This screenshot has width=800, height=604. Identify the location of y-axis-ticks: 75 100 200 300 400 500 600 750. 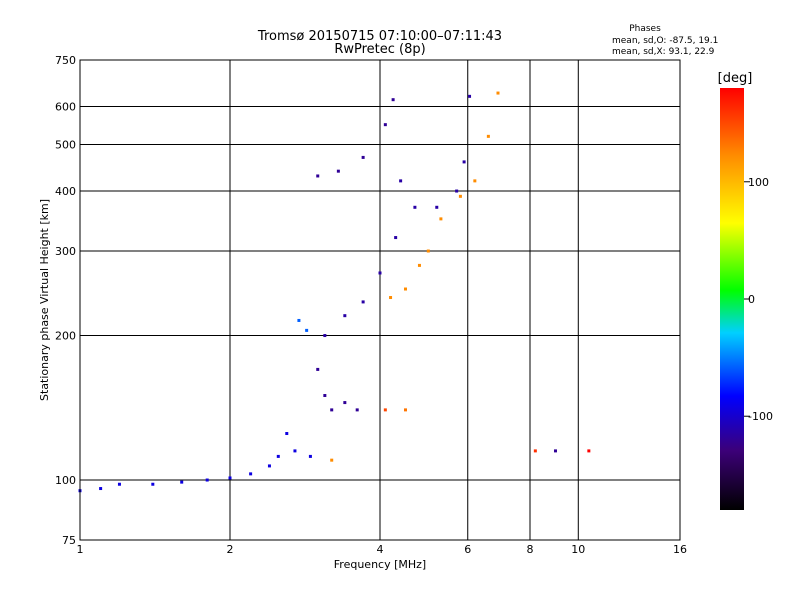
(65, 300).